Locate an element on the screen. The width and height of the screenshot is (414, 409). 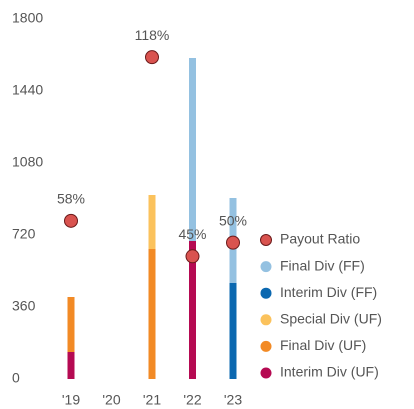
x-tick-label: '23 is located at coordinates (233, 400).